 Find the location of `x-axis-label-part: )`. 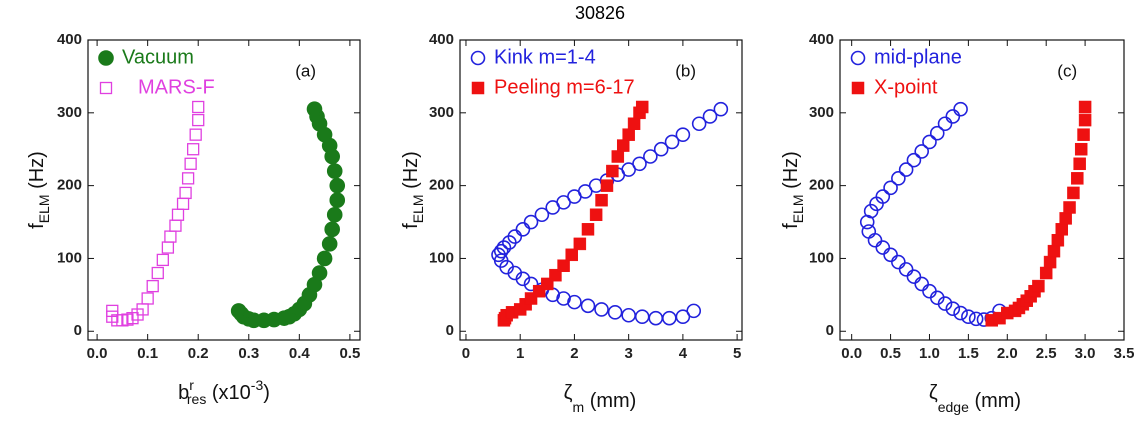

x-axis-label-part: ) is located at coordinates (266, 393).